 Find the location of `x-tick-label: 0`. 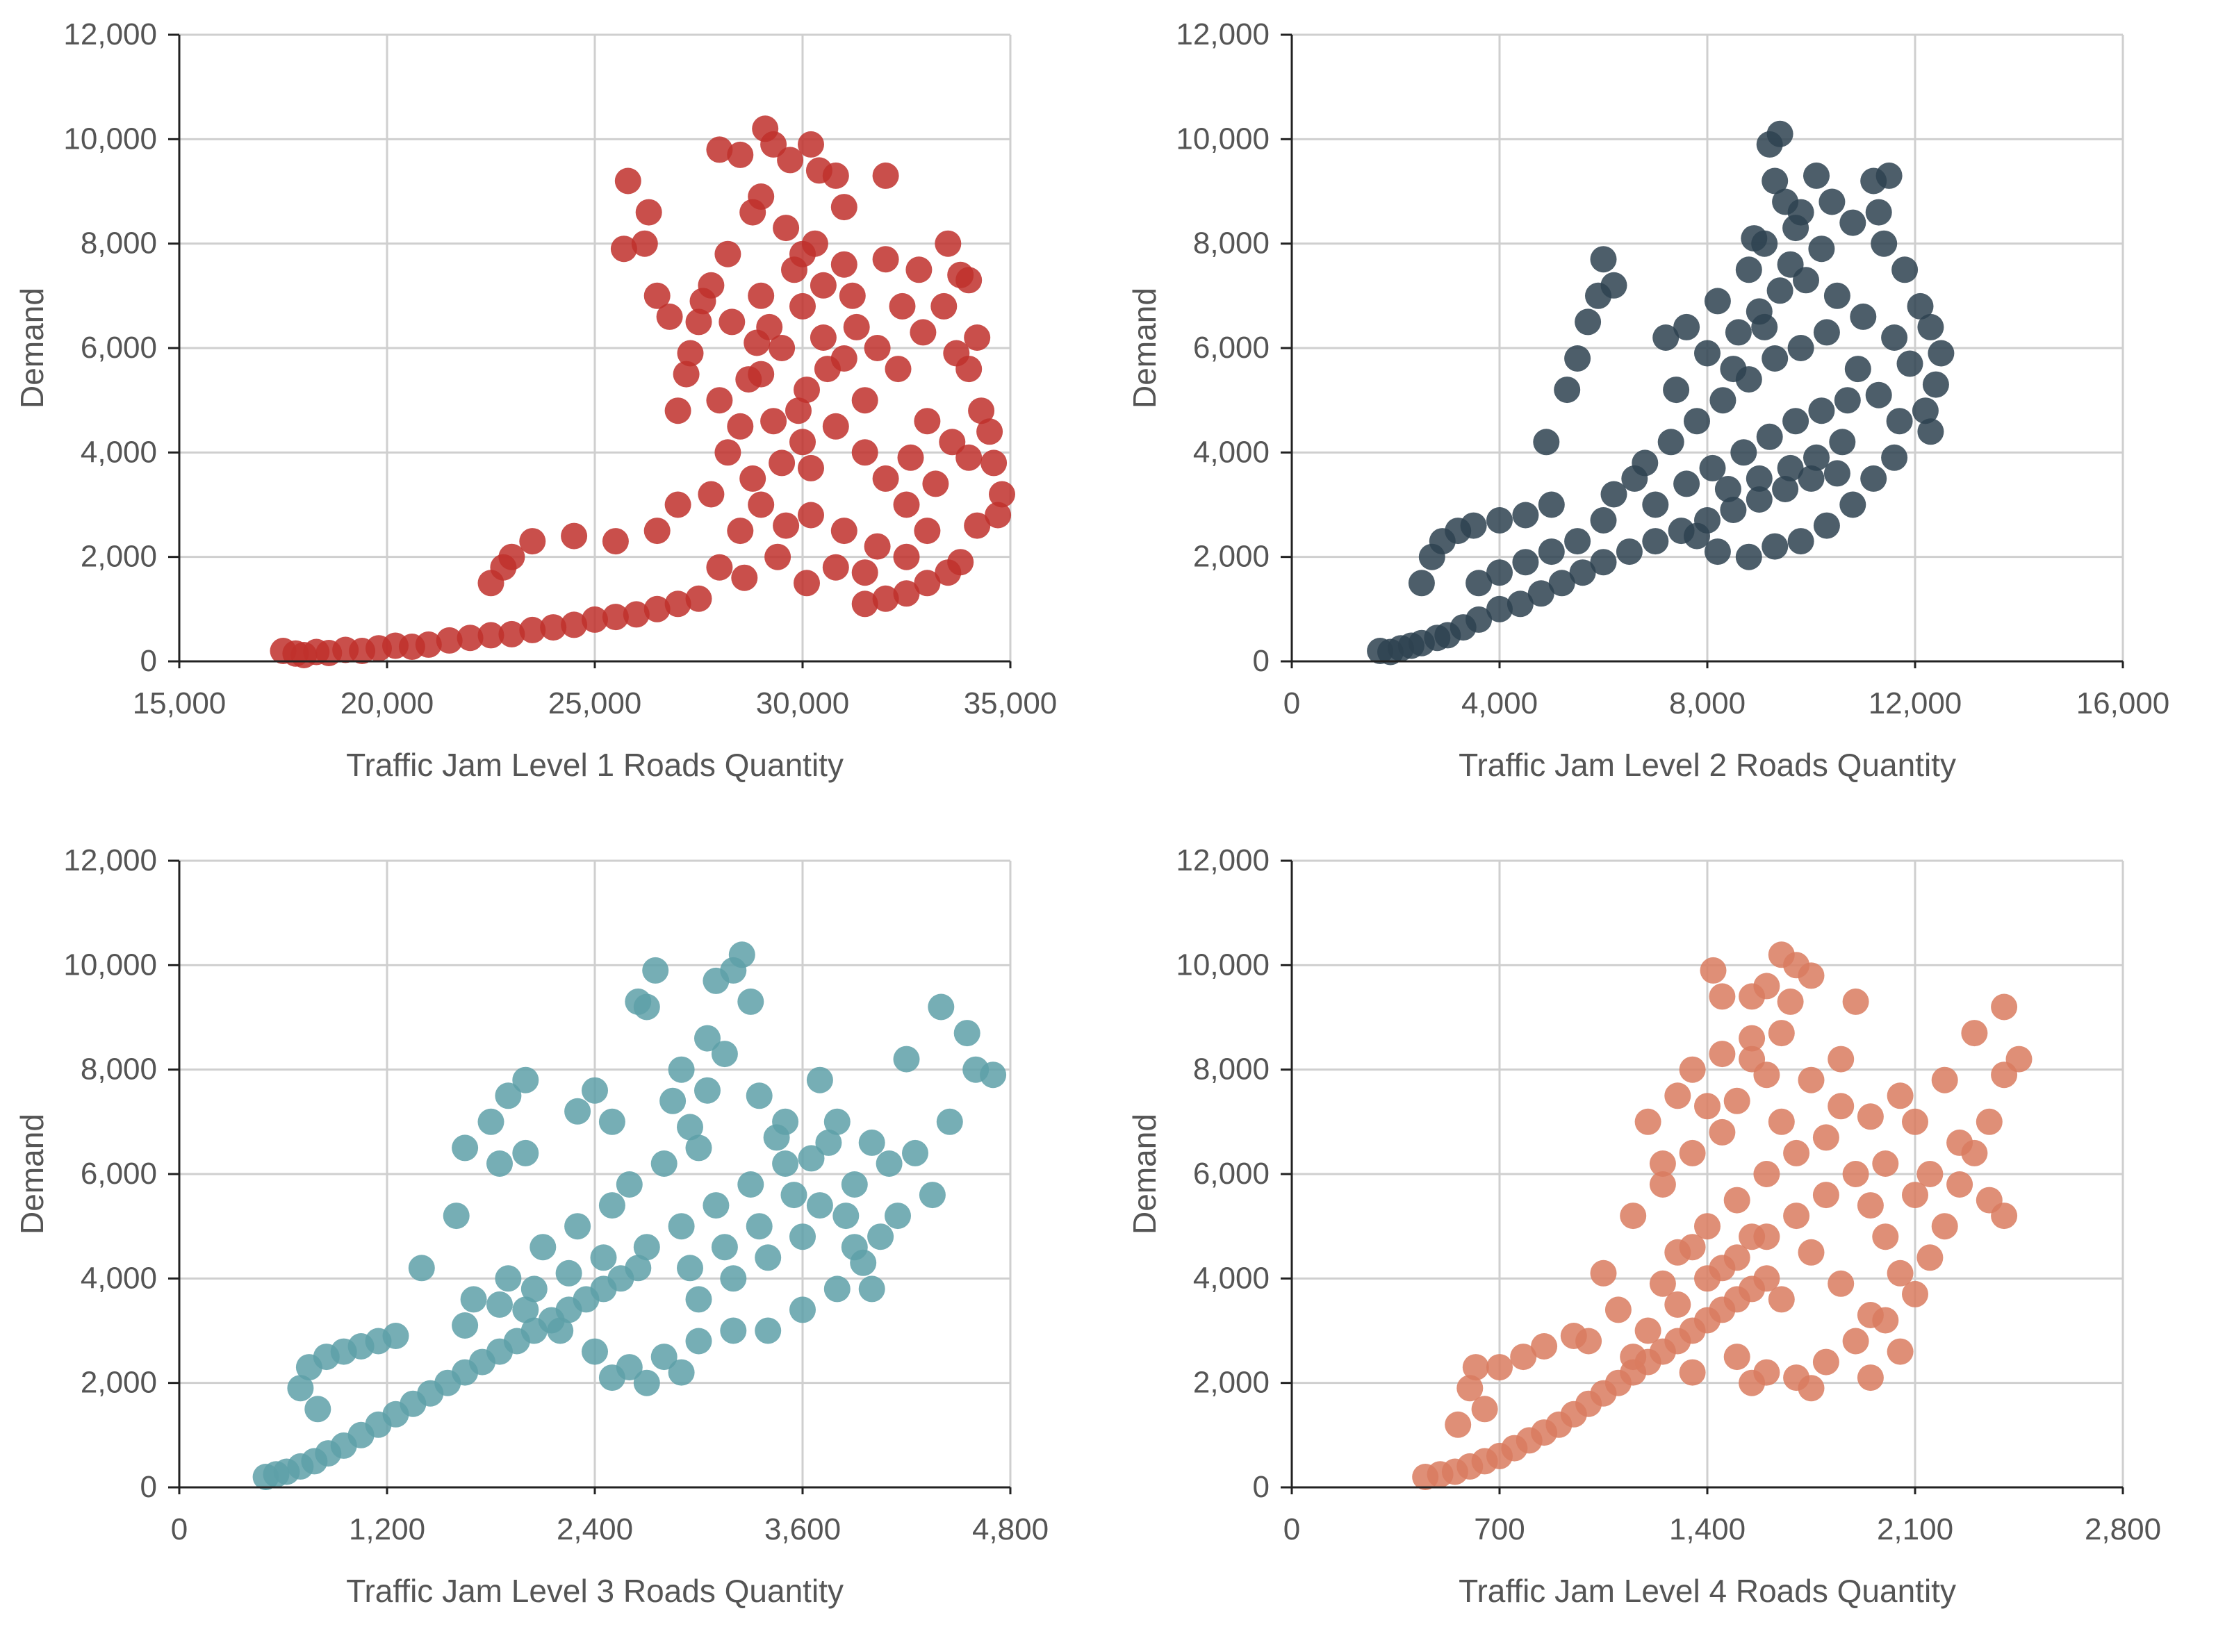

x-tick-label: 0 is located at coordinates (1291, 1529).